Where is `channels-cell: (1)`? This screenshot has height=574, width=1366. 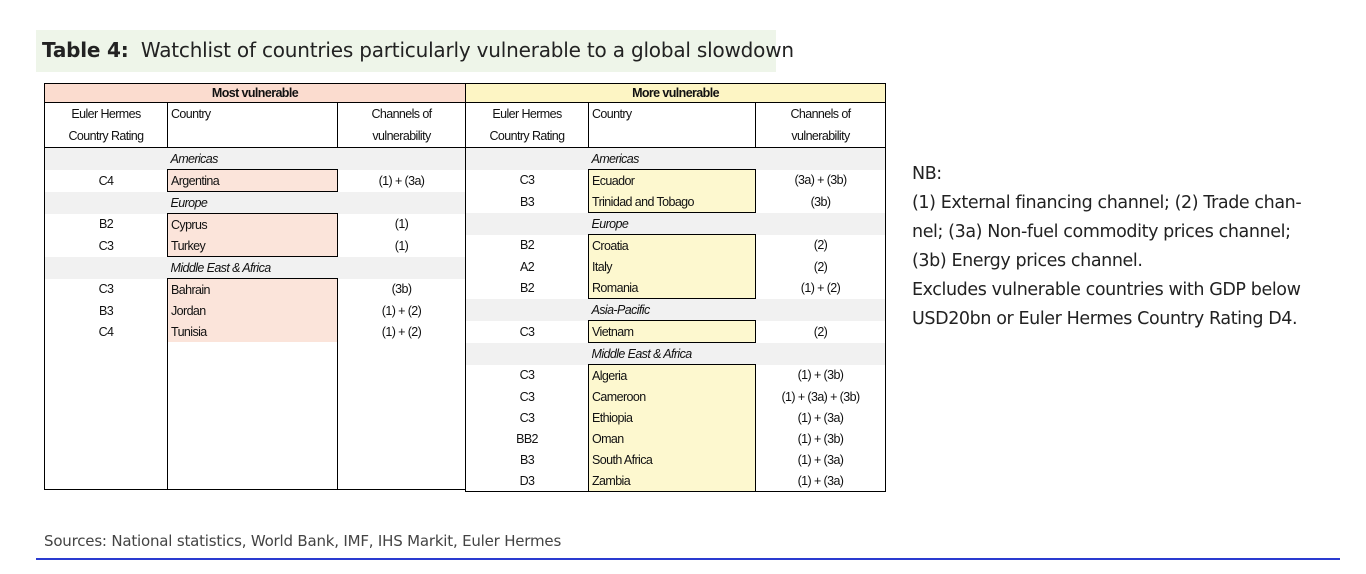
channels-cell: (1) is located at coordinates (401, 246).